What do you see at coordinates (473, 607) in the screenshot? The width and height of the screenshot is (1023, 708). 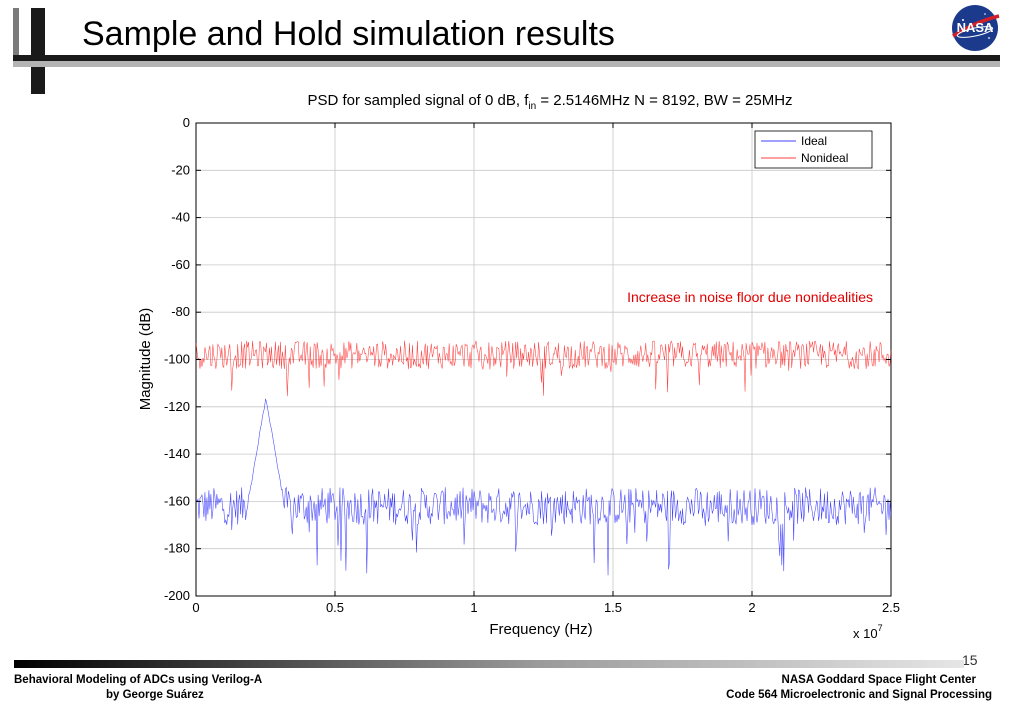 I see `x-tick-label: 1` at bounding box center [473, 607].